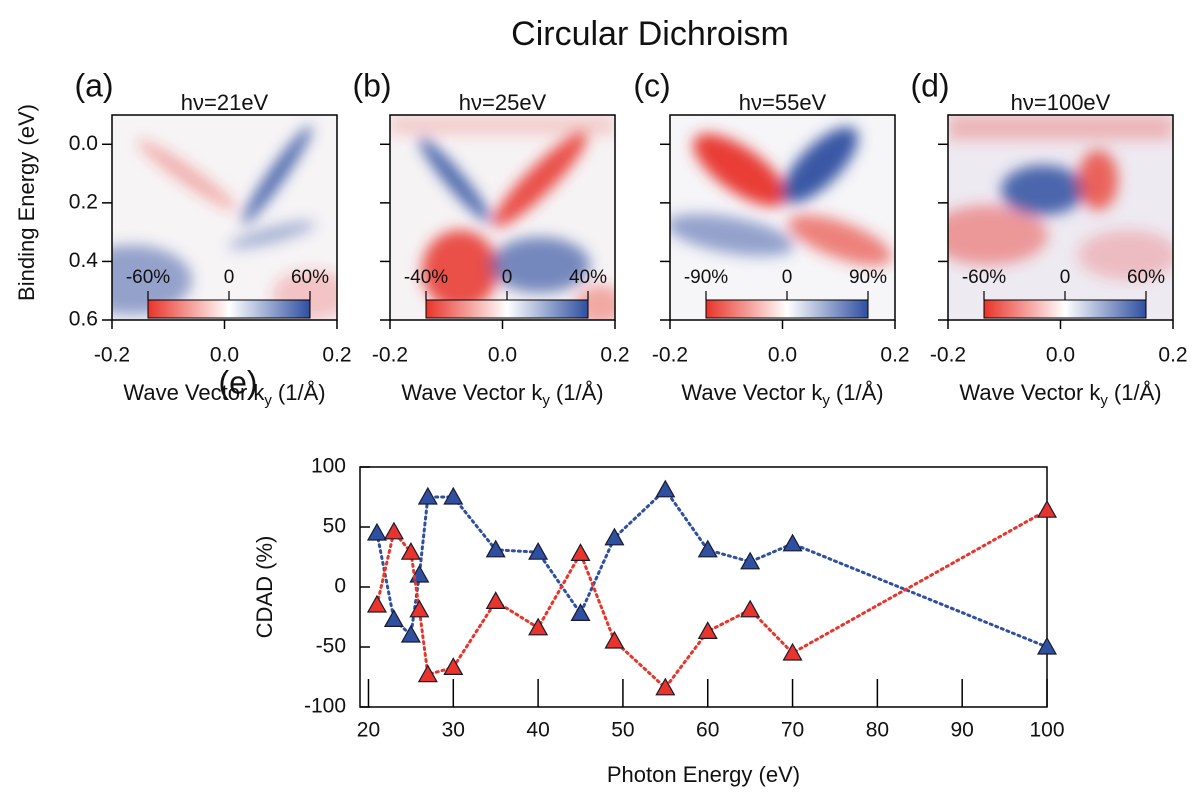  I want to click on panel-label: (c), so click(651, 85).